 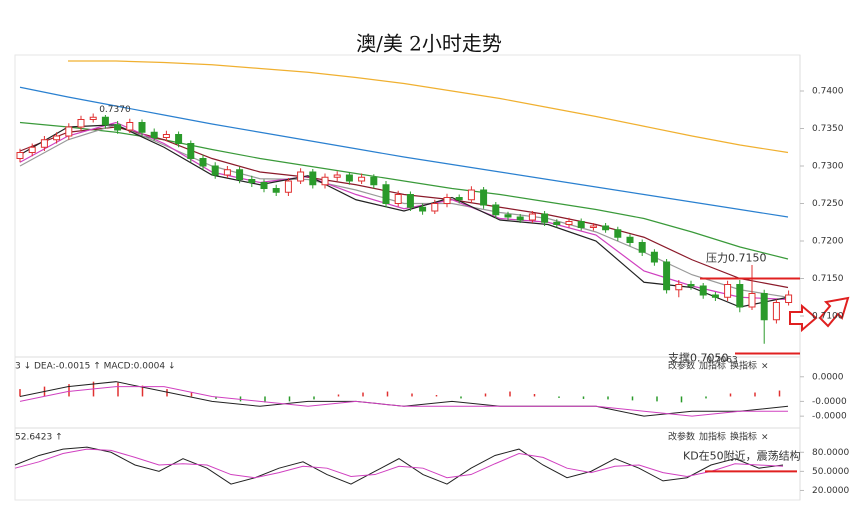 I want to click on y-tick-label: 50.0000, so click(x=830, y=472).